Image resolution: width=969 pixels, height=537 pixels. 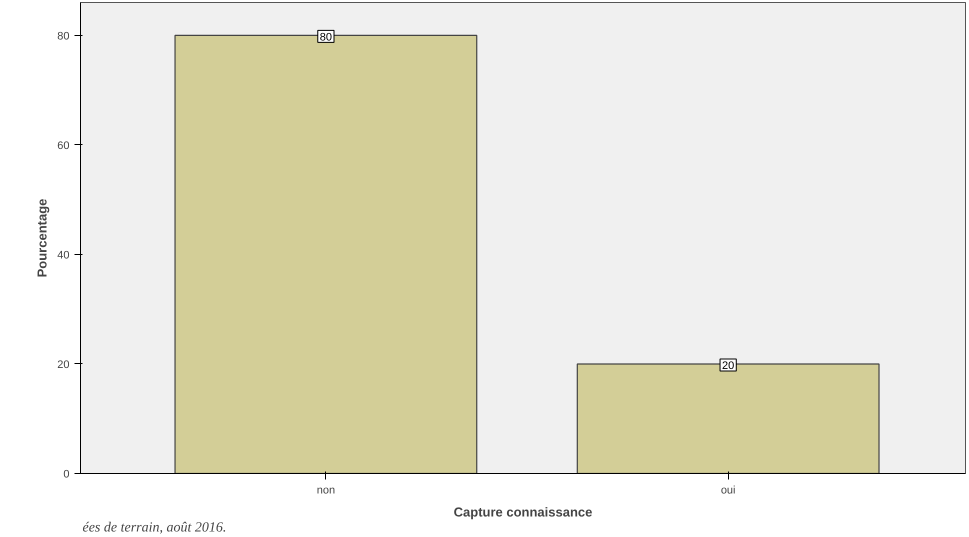 What do you see at coordinates (326, 490) in the screenshot?
I see `x-tick-label: non` at bounding box center [326, 490].